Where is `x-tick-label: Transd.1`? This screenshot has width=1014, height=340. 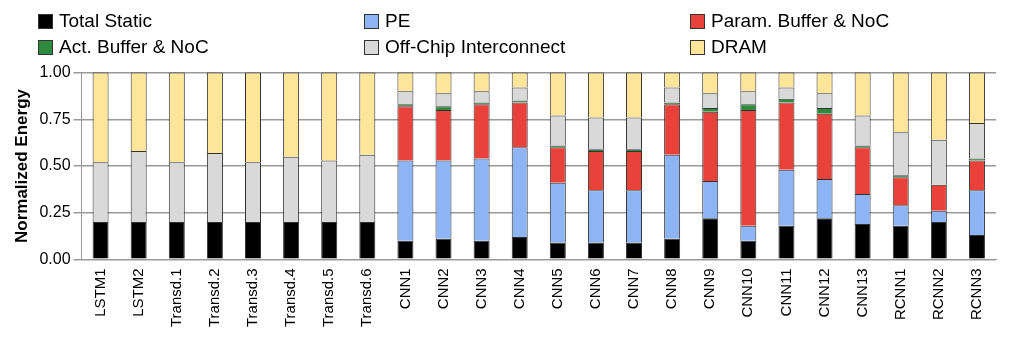
x-tick-label: Transd.1 is located at coordinates (175, 297).